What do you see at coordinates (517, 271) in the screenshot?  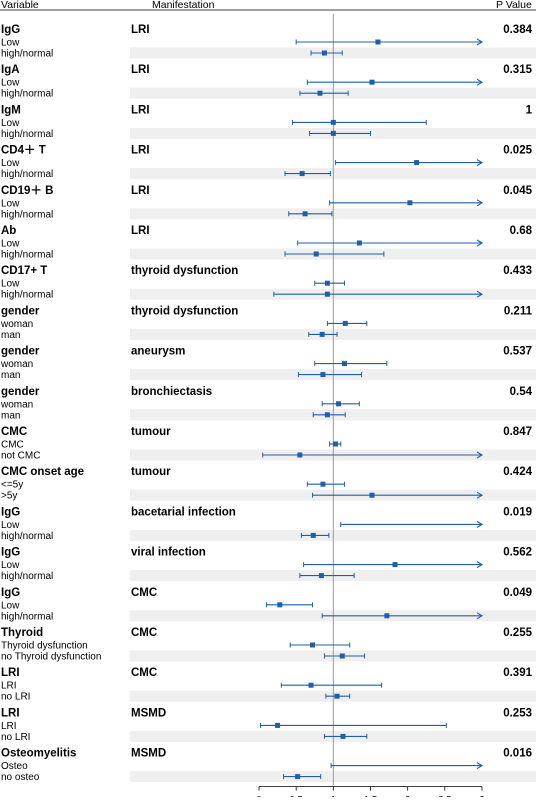 I see `p-value: 0.433` at bounding box center [517, 271].